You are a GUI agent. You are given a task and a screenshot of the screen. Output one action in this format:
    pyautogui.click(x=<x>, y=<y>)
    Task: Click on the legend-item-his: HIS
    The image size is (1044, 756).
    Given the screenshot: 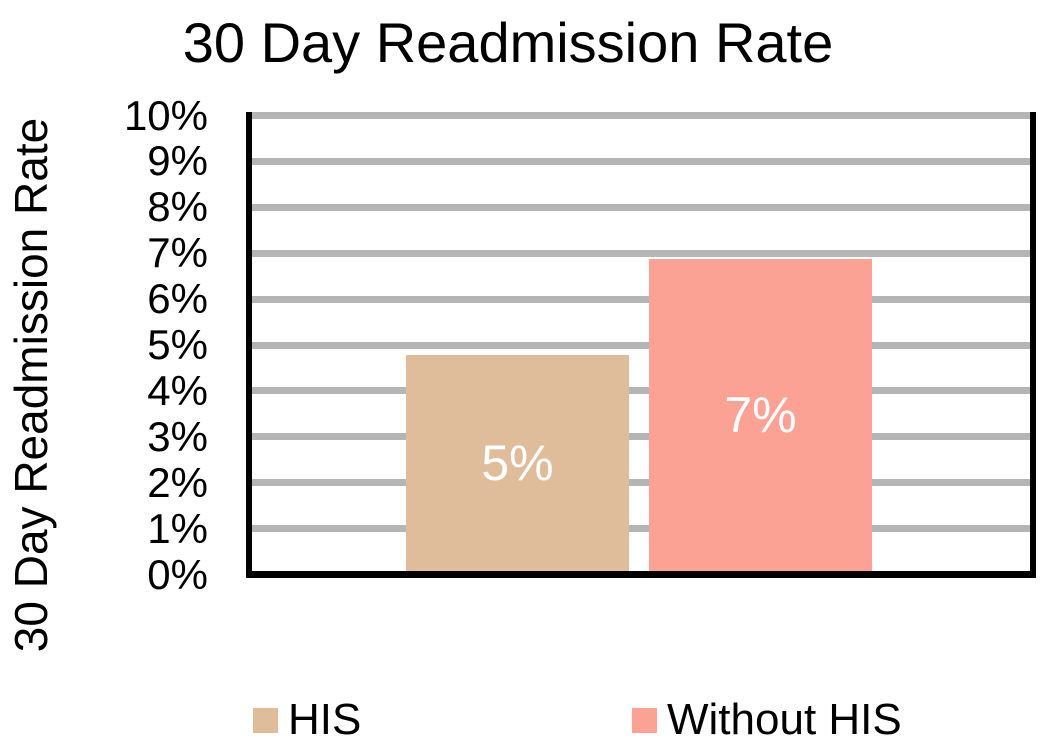 What is the action you would take?
    pyautogui.click(x=307, y=720)
    